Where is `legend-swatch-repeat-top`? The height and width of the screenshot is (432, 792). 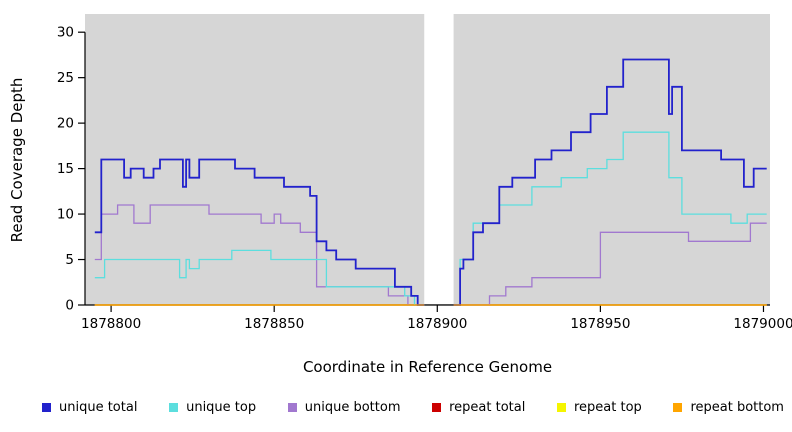
legend-swatch-repeat-top is located at coordinates (561, 407).